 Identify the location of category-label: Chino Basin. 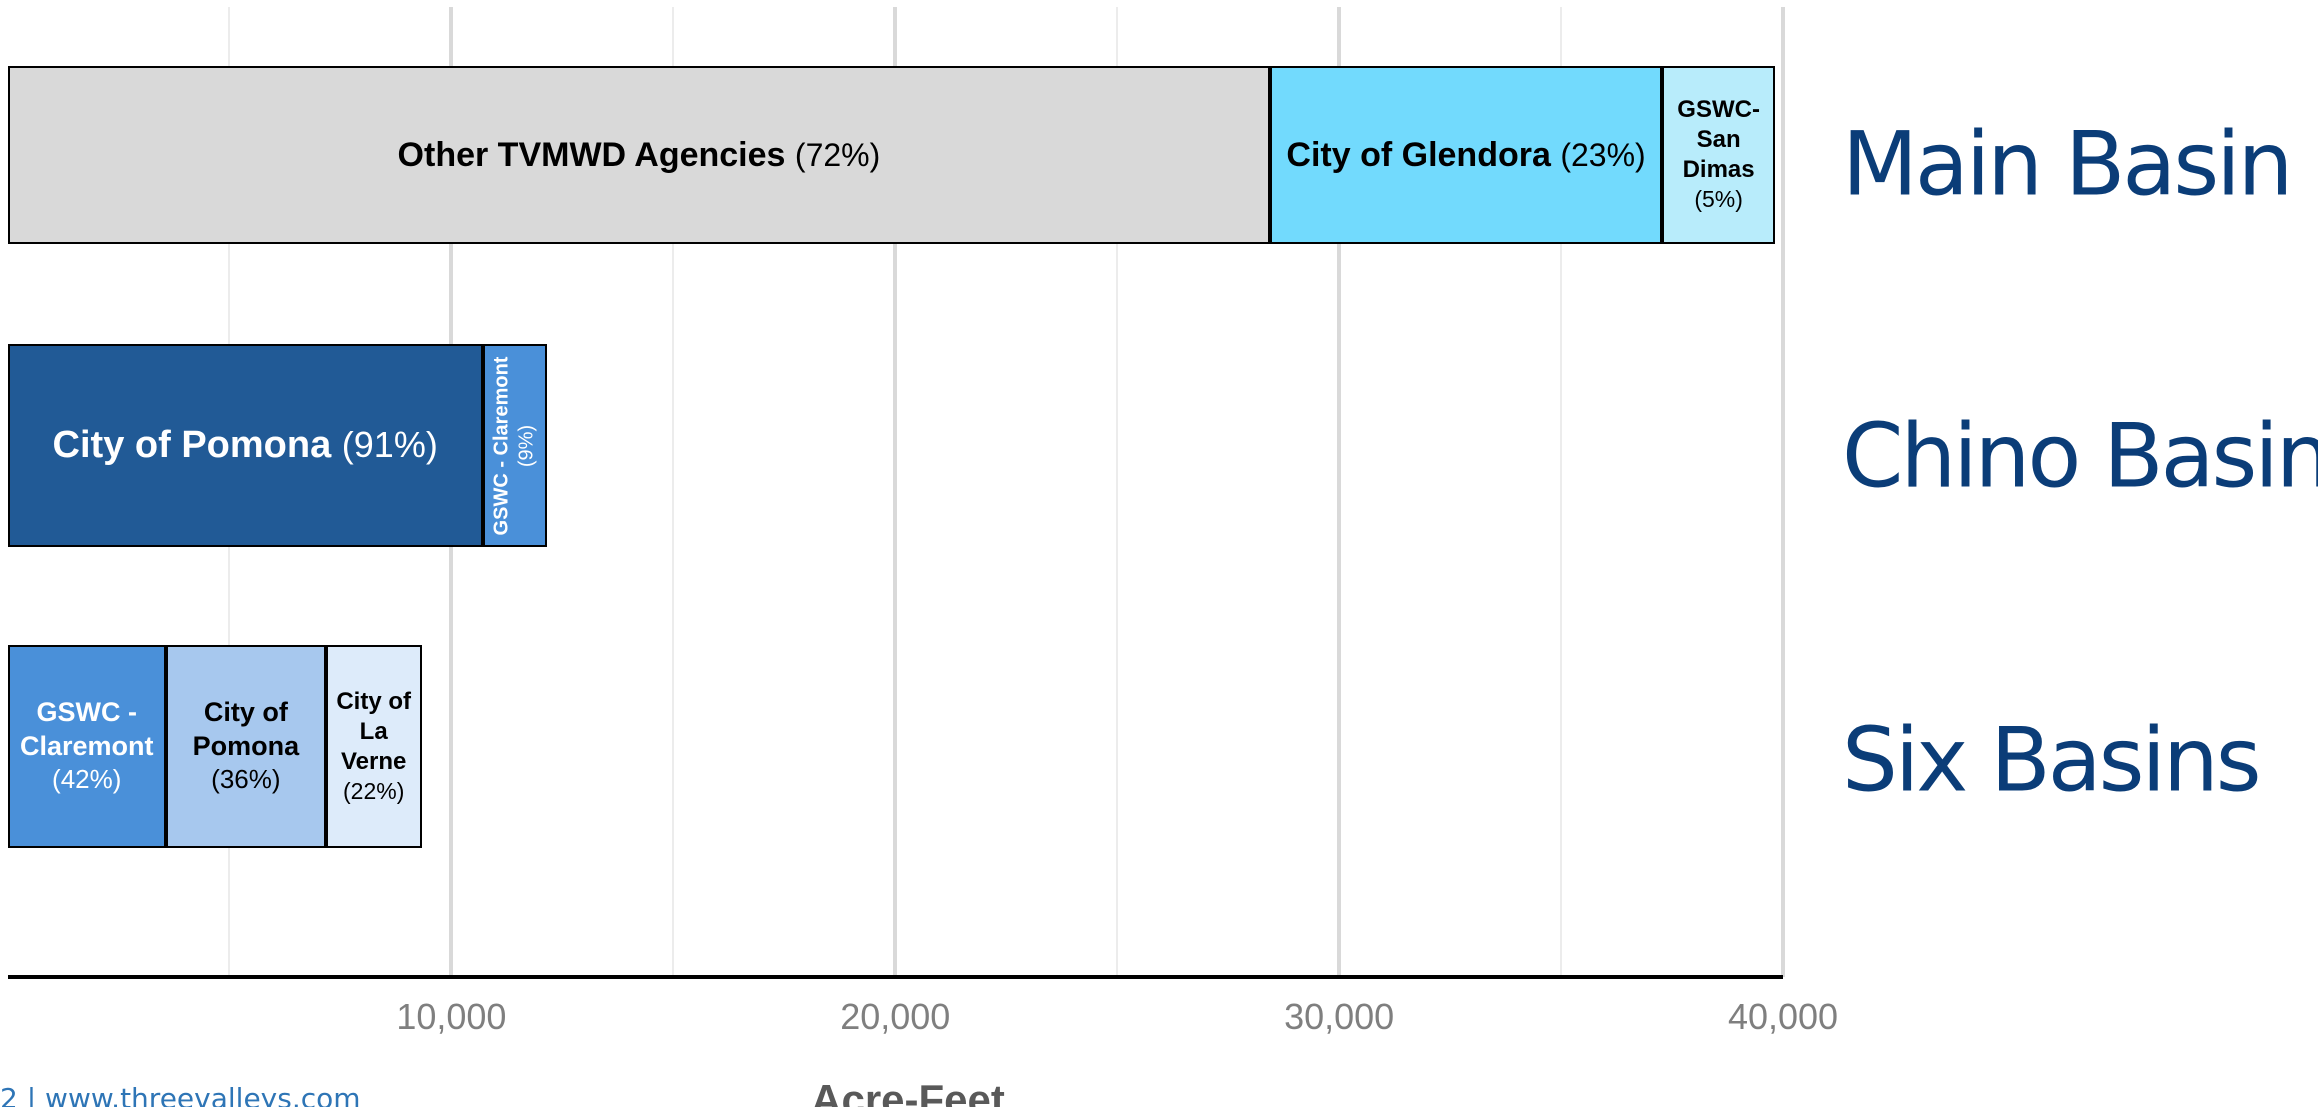
(2080, 456).